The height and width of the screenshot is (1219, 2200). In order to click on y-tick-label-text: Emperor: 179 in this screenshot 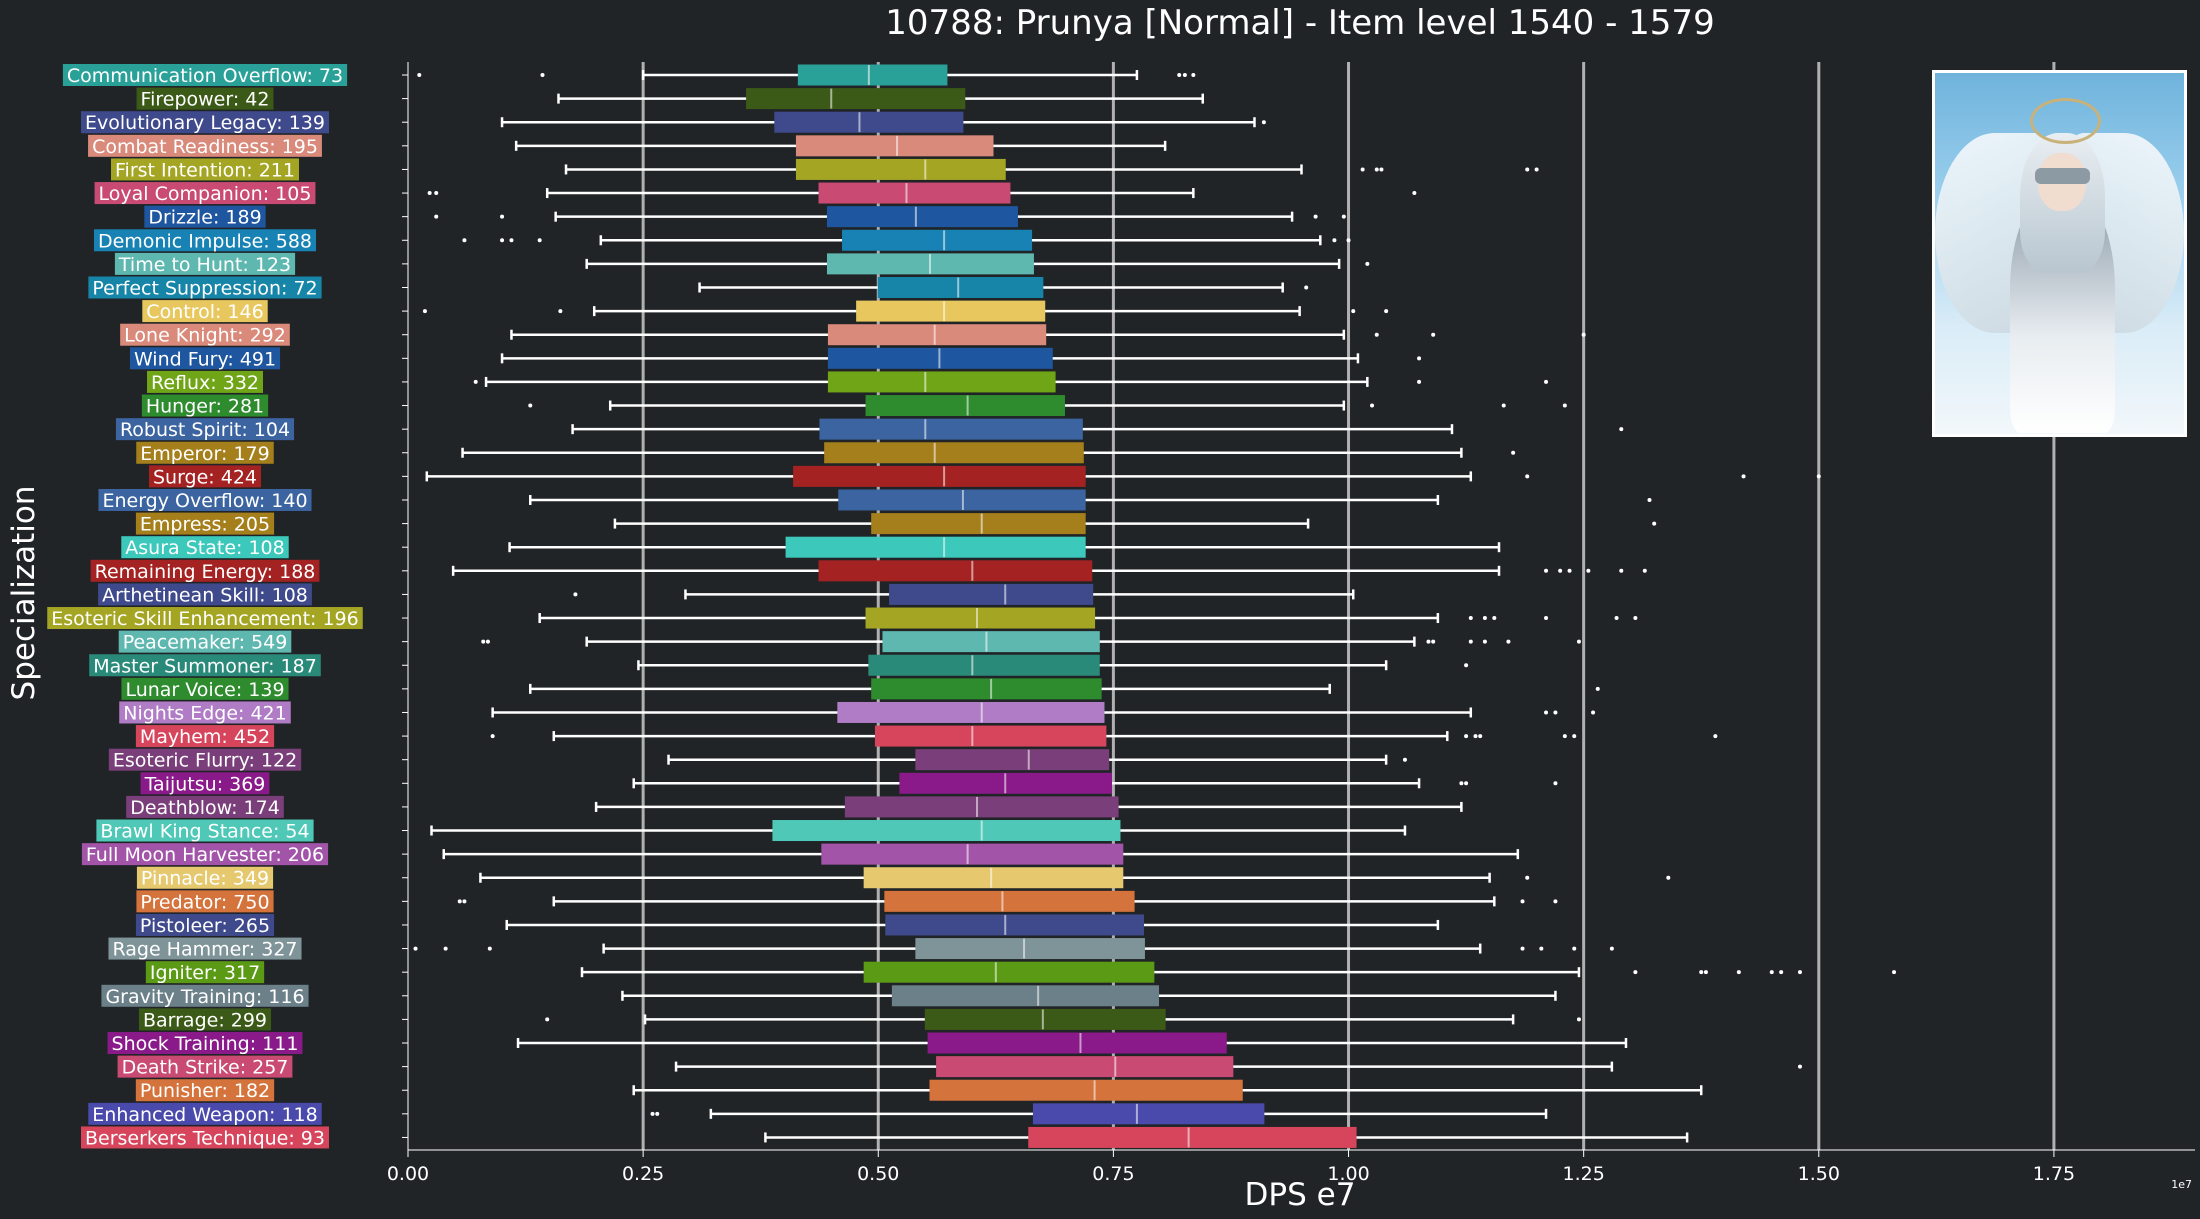, I will do `click(204, 454)`.